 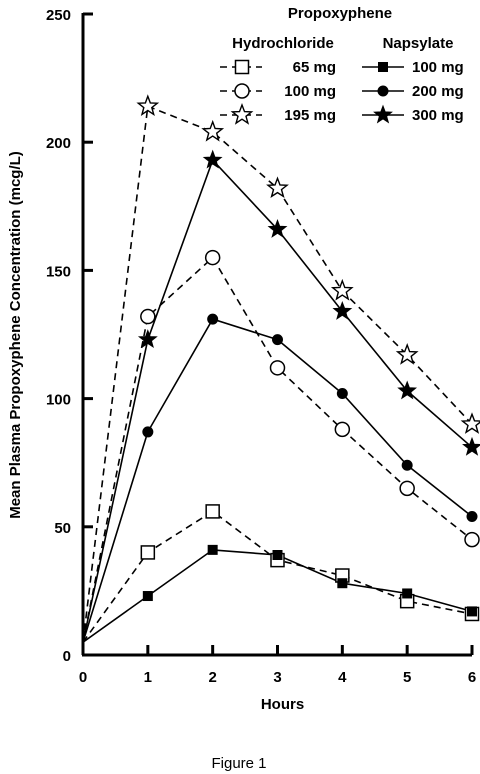 I want to click on x-tick-label: 0, so click(x=83, y=677).